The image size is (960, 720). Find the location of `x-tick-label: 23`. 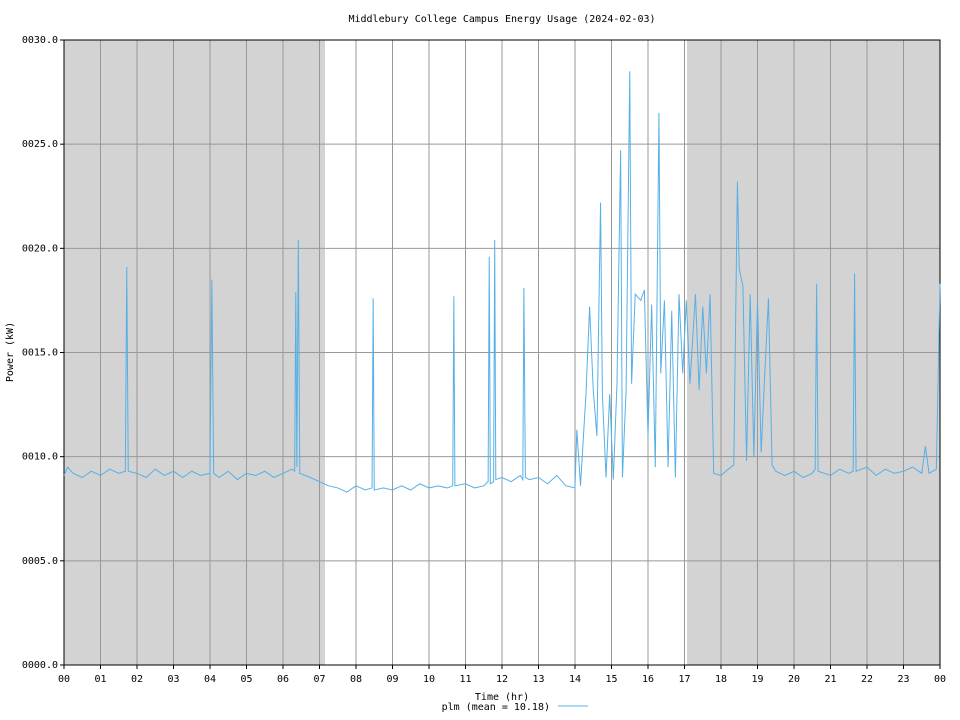

x-tick-label: 23 is located at coordinates (903, 679).